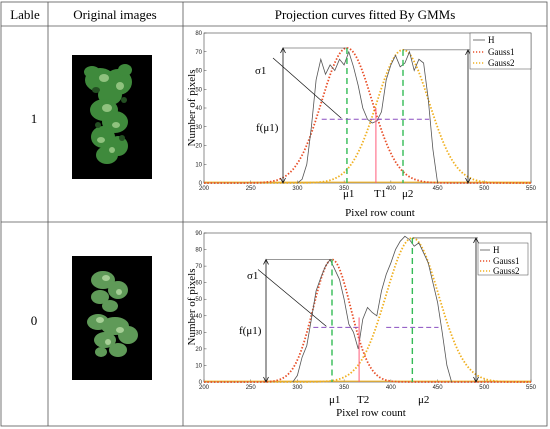  I want to click on annotation-threshold: T1, so click(380, 194).